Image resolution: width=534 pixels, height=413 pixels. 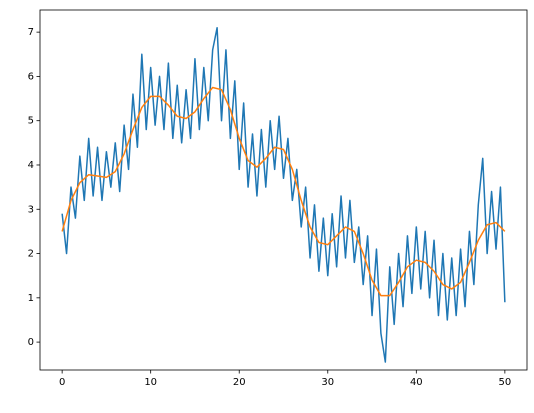 What do you see at coordinates (31, 298) in the screenshot?
I see `y-tick-label: 1` at bounding box center [31, 298].